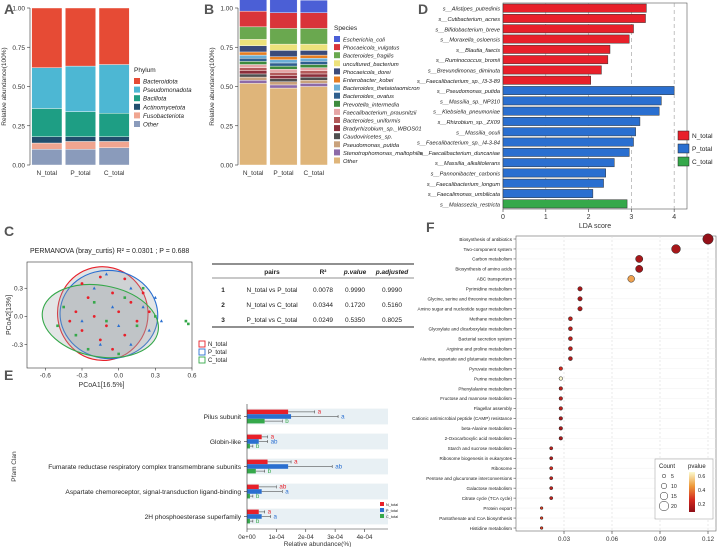 The height and width of the screenshot is (547, 720). I want to click on color-legend-label: 0.4, so click(701, 491).